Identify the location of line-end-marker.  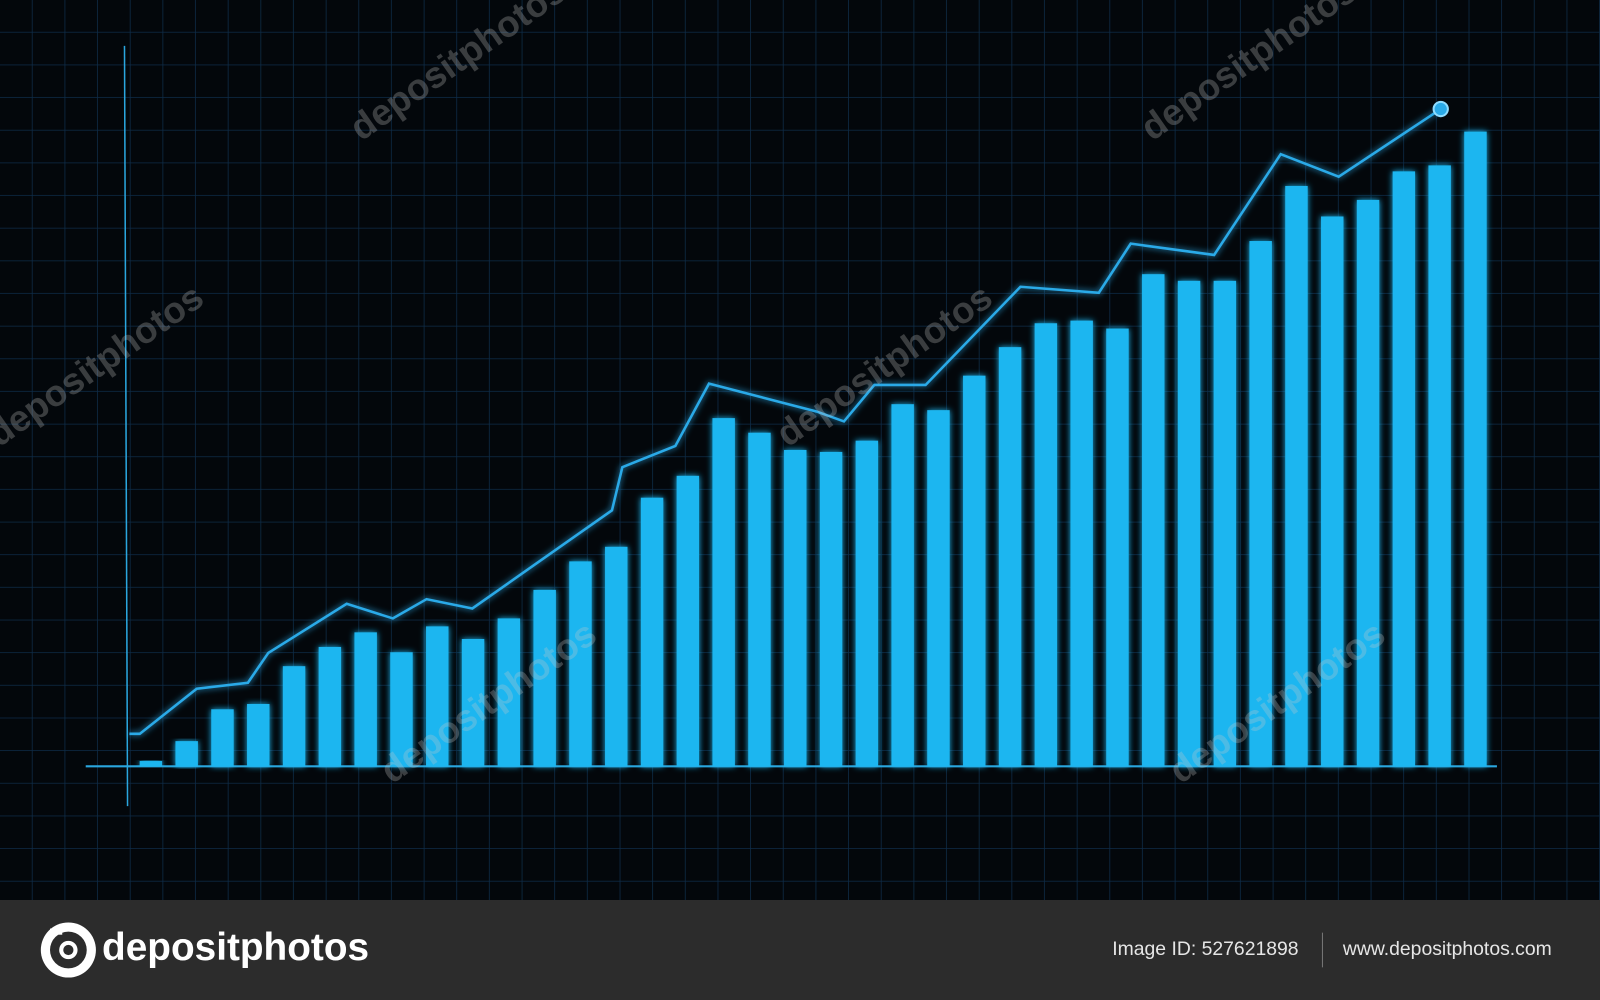
(1440, 109).